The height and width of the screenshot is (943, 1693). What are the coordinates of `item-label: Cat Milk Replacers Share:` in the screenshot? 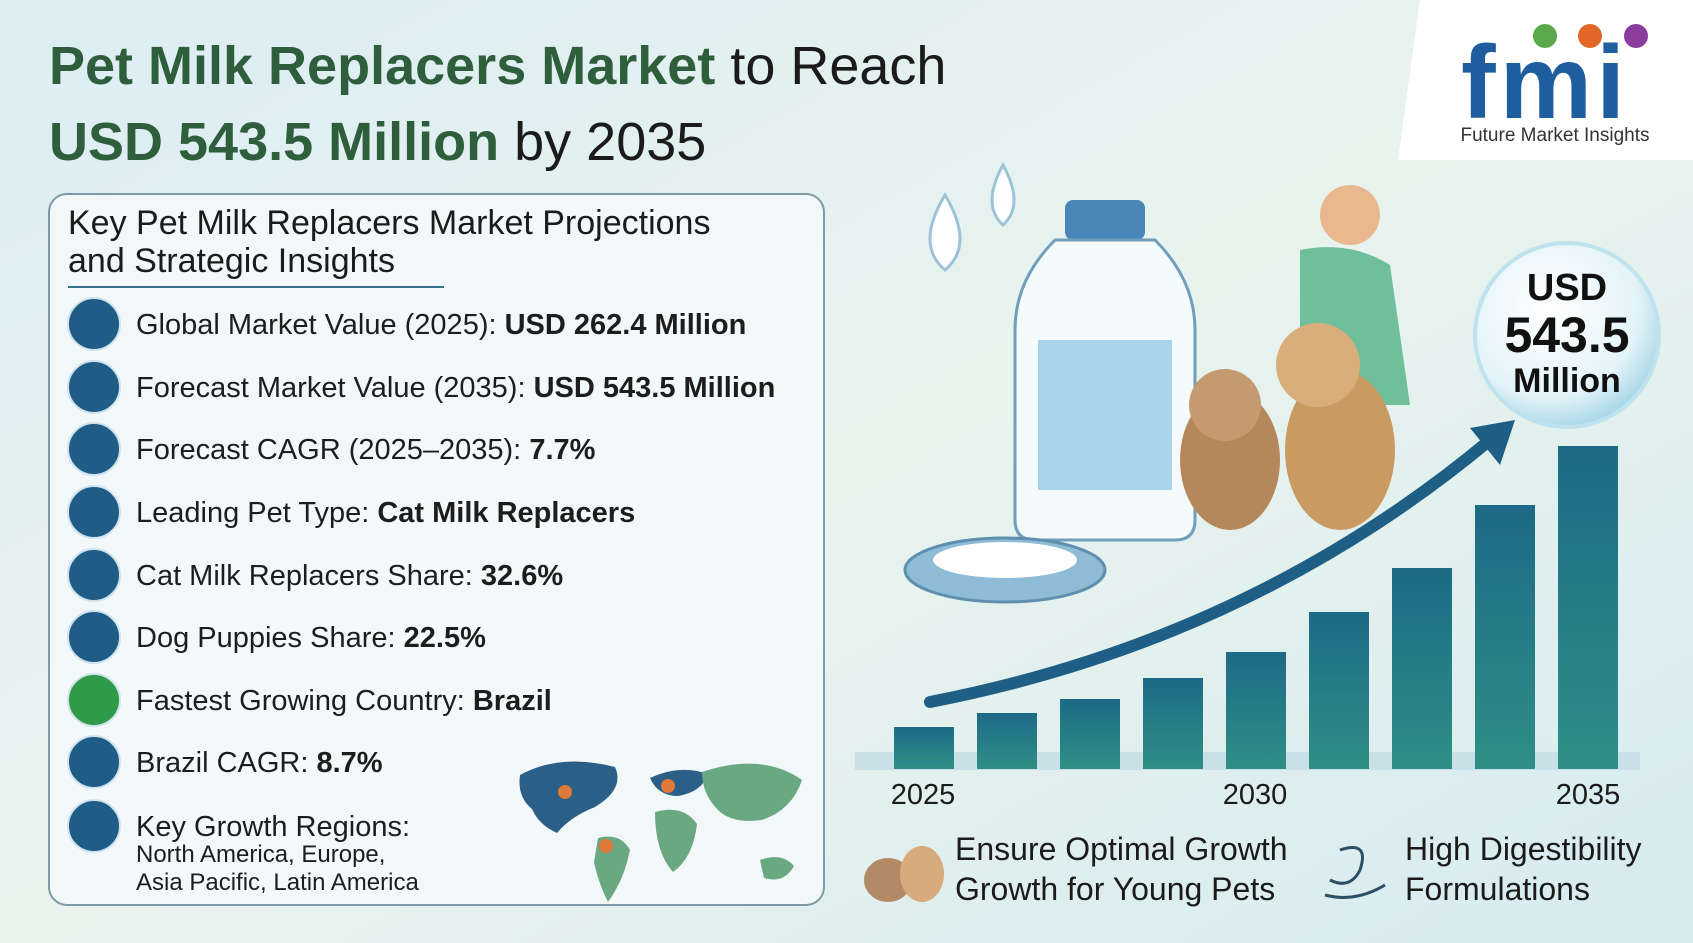 It's located at (304, 576).